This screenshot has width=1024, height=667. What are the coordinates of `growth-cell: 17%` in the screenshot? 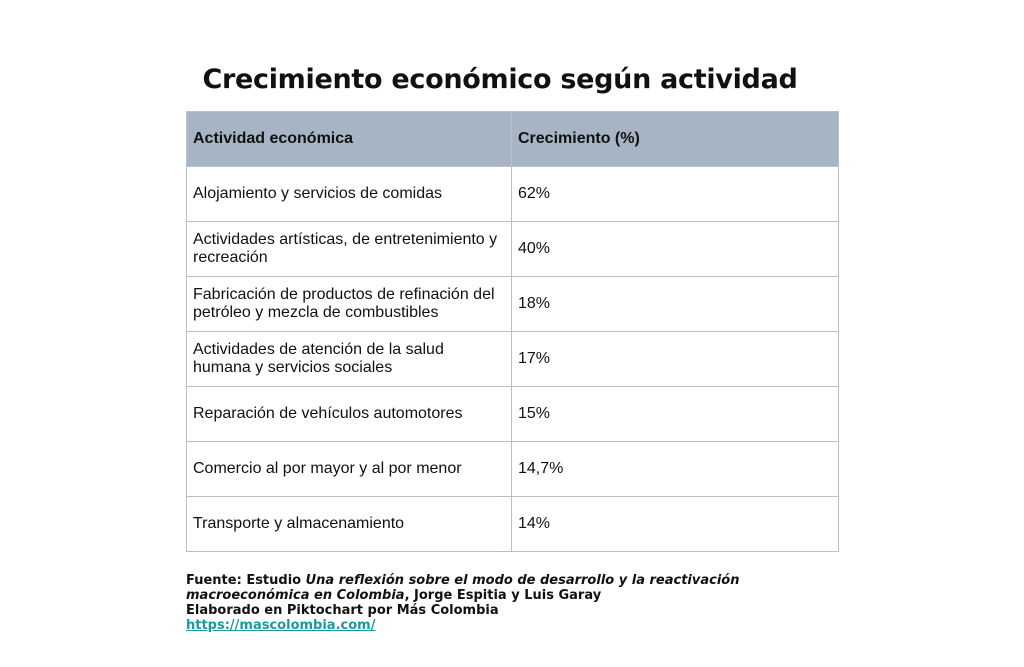 It's located at (675, 359).